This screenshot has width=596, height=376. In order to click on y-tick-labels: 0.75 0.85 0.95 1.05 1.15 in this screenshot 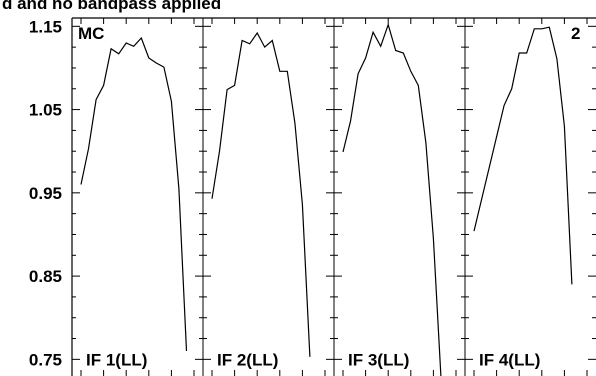, I will do `click(45, 193)`.